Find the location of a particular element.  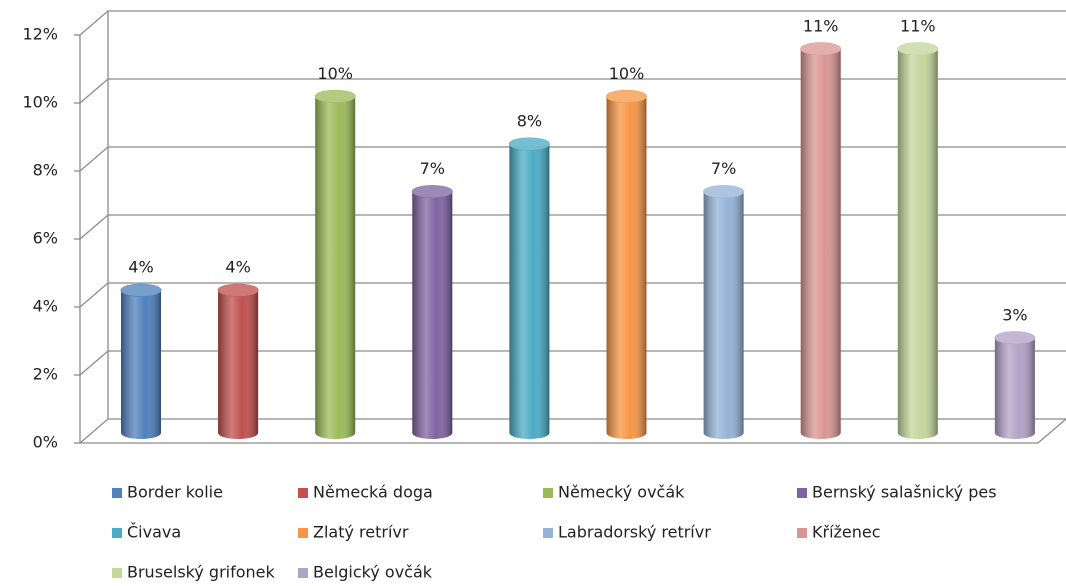

legend-label: Čivava is located at coordinates (154, 532).